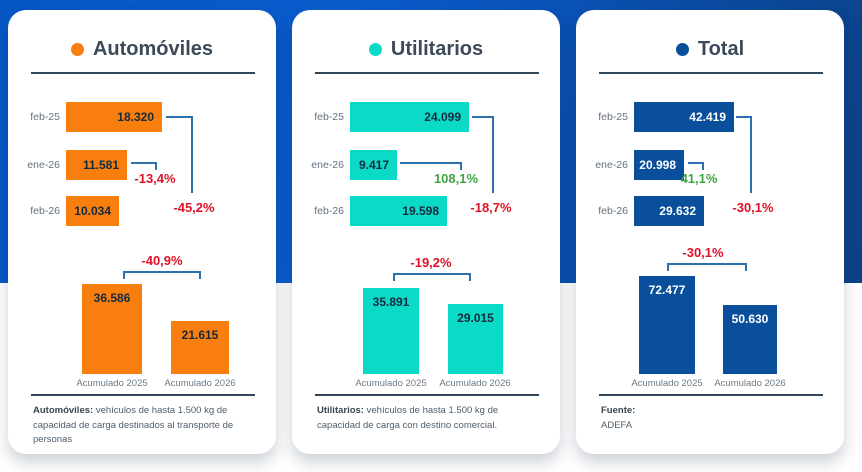 The width and height of the screenshot is (862, 472). What do you see at coordinates (677, 211) in the screenshot?
I see `bar-value: 29.632` at bounding box center [677, 211].